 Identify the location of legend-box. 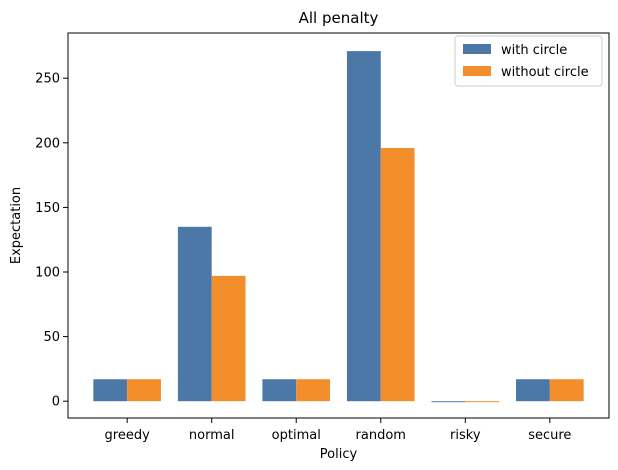
(528, 61).